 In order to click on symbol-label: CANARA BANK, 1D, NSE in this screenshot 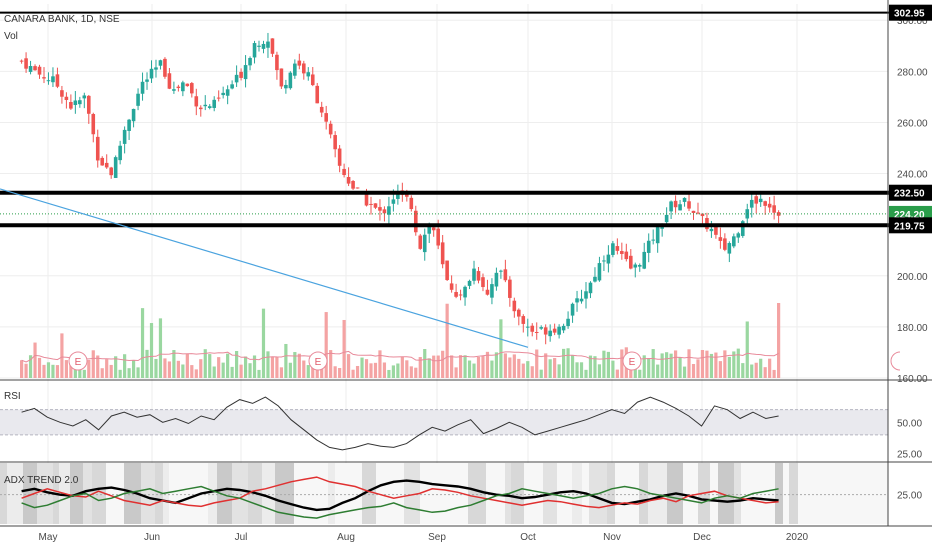, I will do `click(62, 19)`.